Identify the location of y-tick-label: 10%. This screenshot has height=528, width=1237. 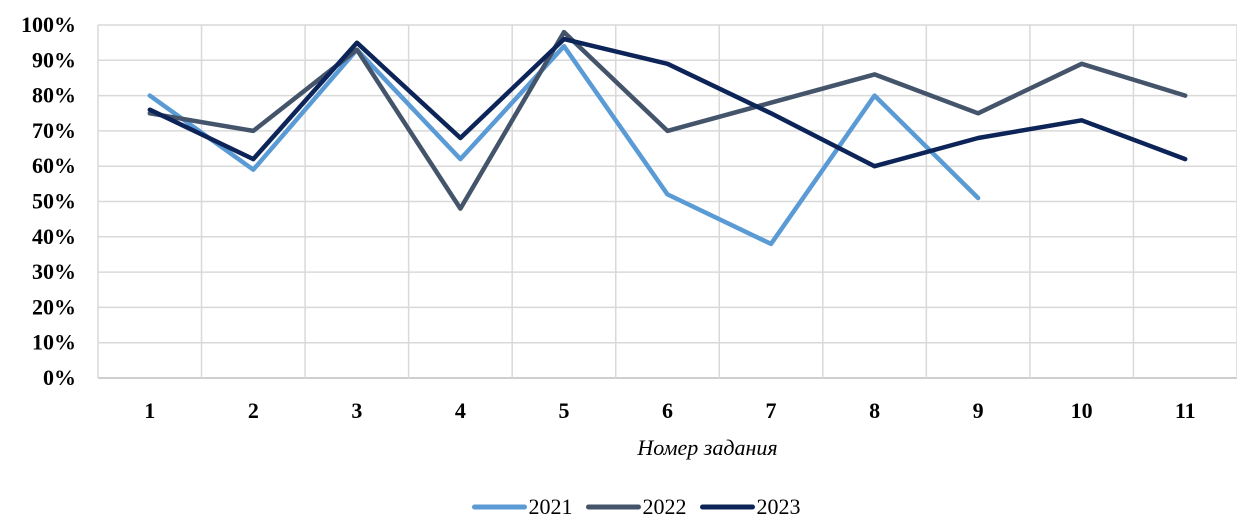
(54, 342).